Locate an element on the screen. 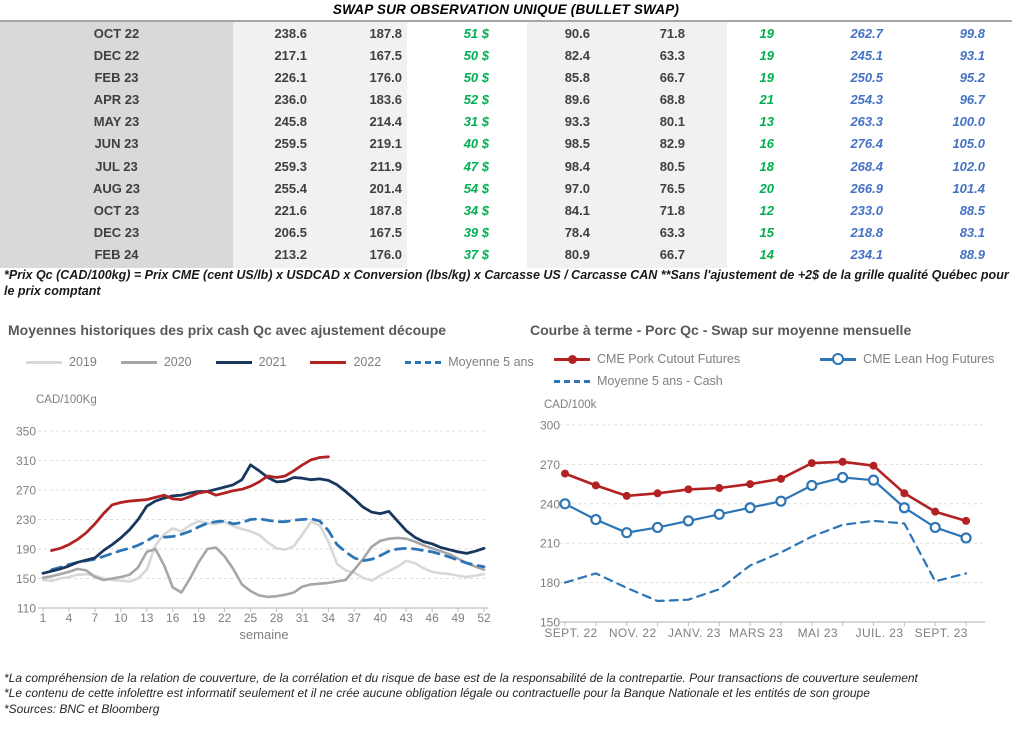  value-cell: 96.7 is located at coordinates (972, 100).